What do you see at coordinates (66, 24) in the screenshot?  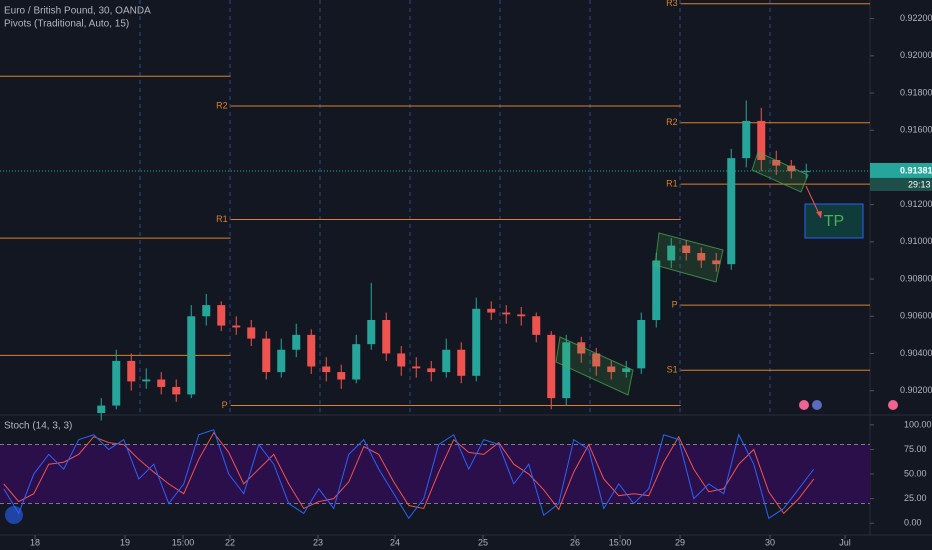 I see `indicator-title: Pivots (Traditional, Auto, 15)` at bounding box center [66, 24].